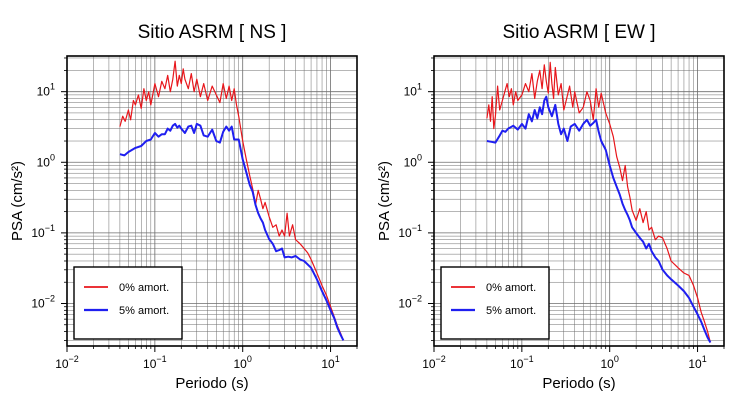 The image size is (730, 400). Describe the element at coordinates (212, 32) in the screenshot. I see `chart-title: Sitio ASRM [ NS ]` at that location.